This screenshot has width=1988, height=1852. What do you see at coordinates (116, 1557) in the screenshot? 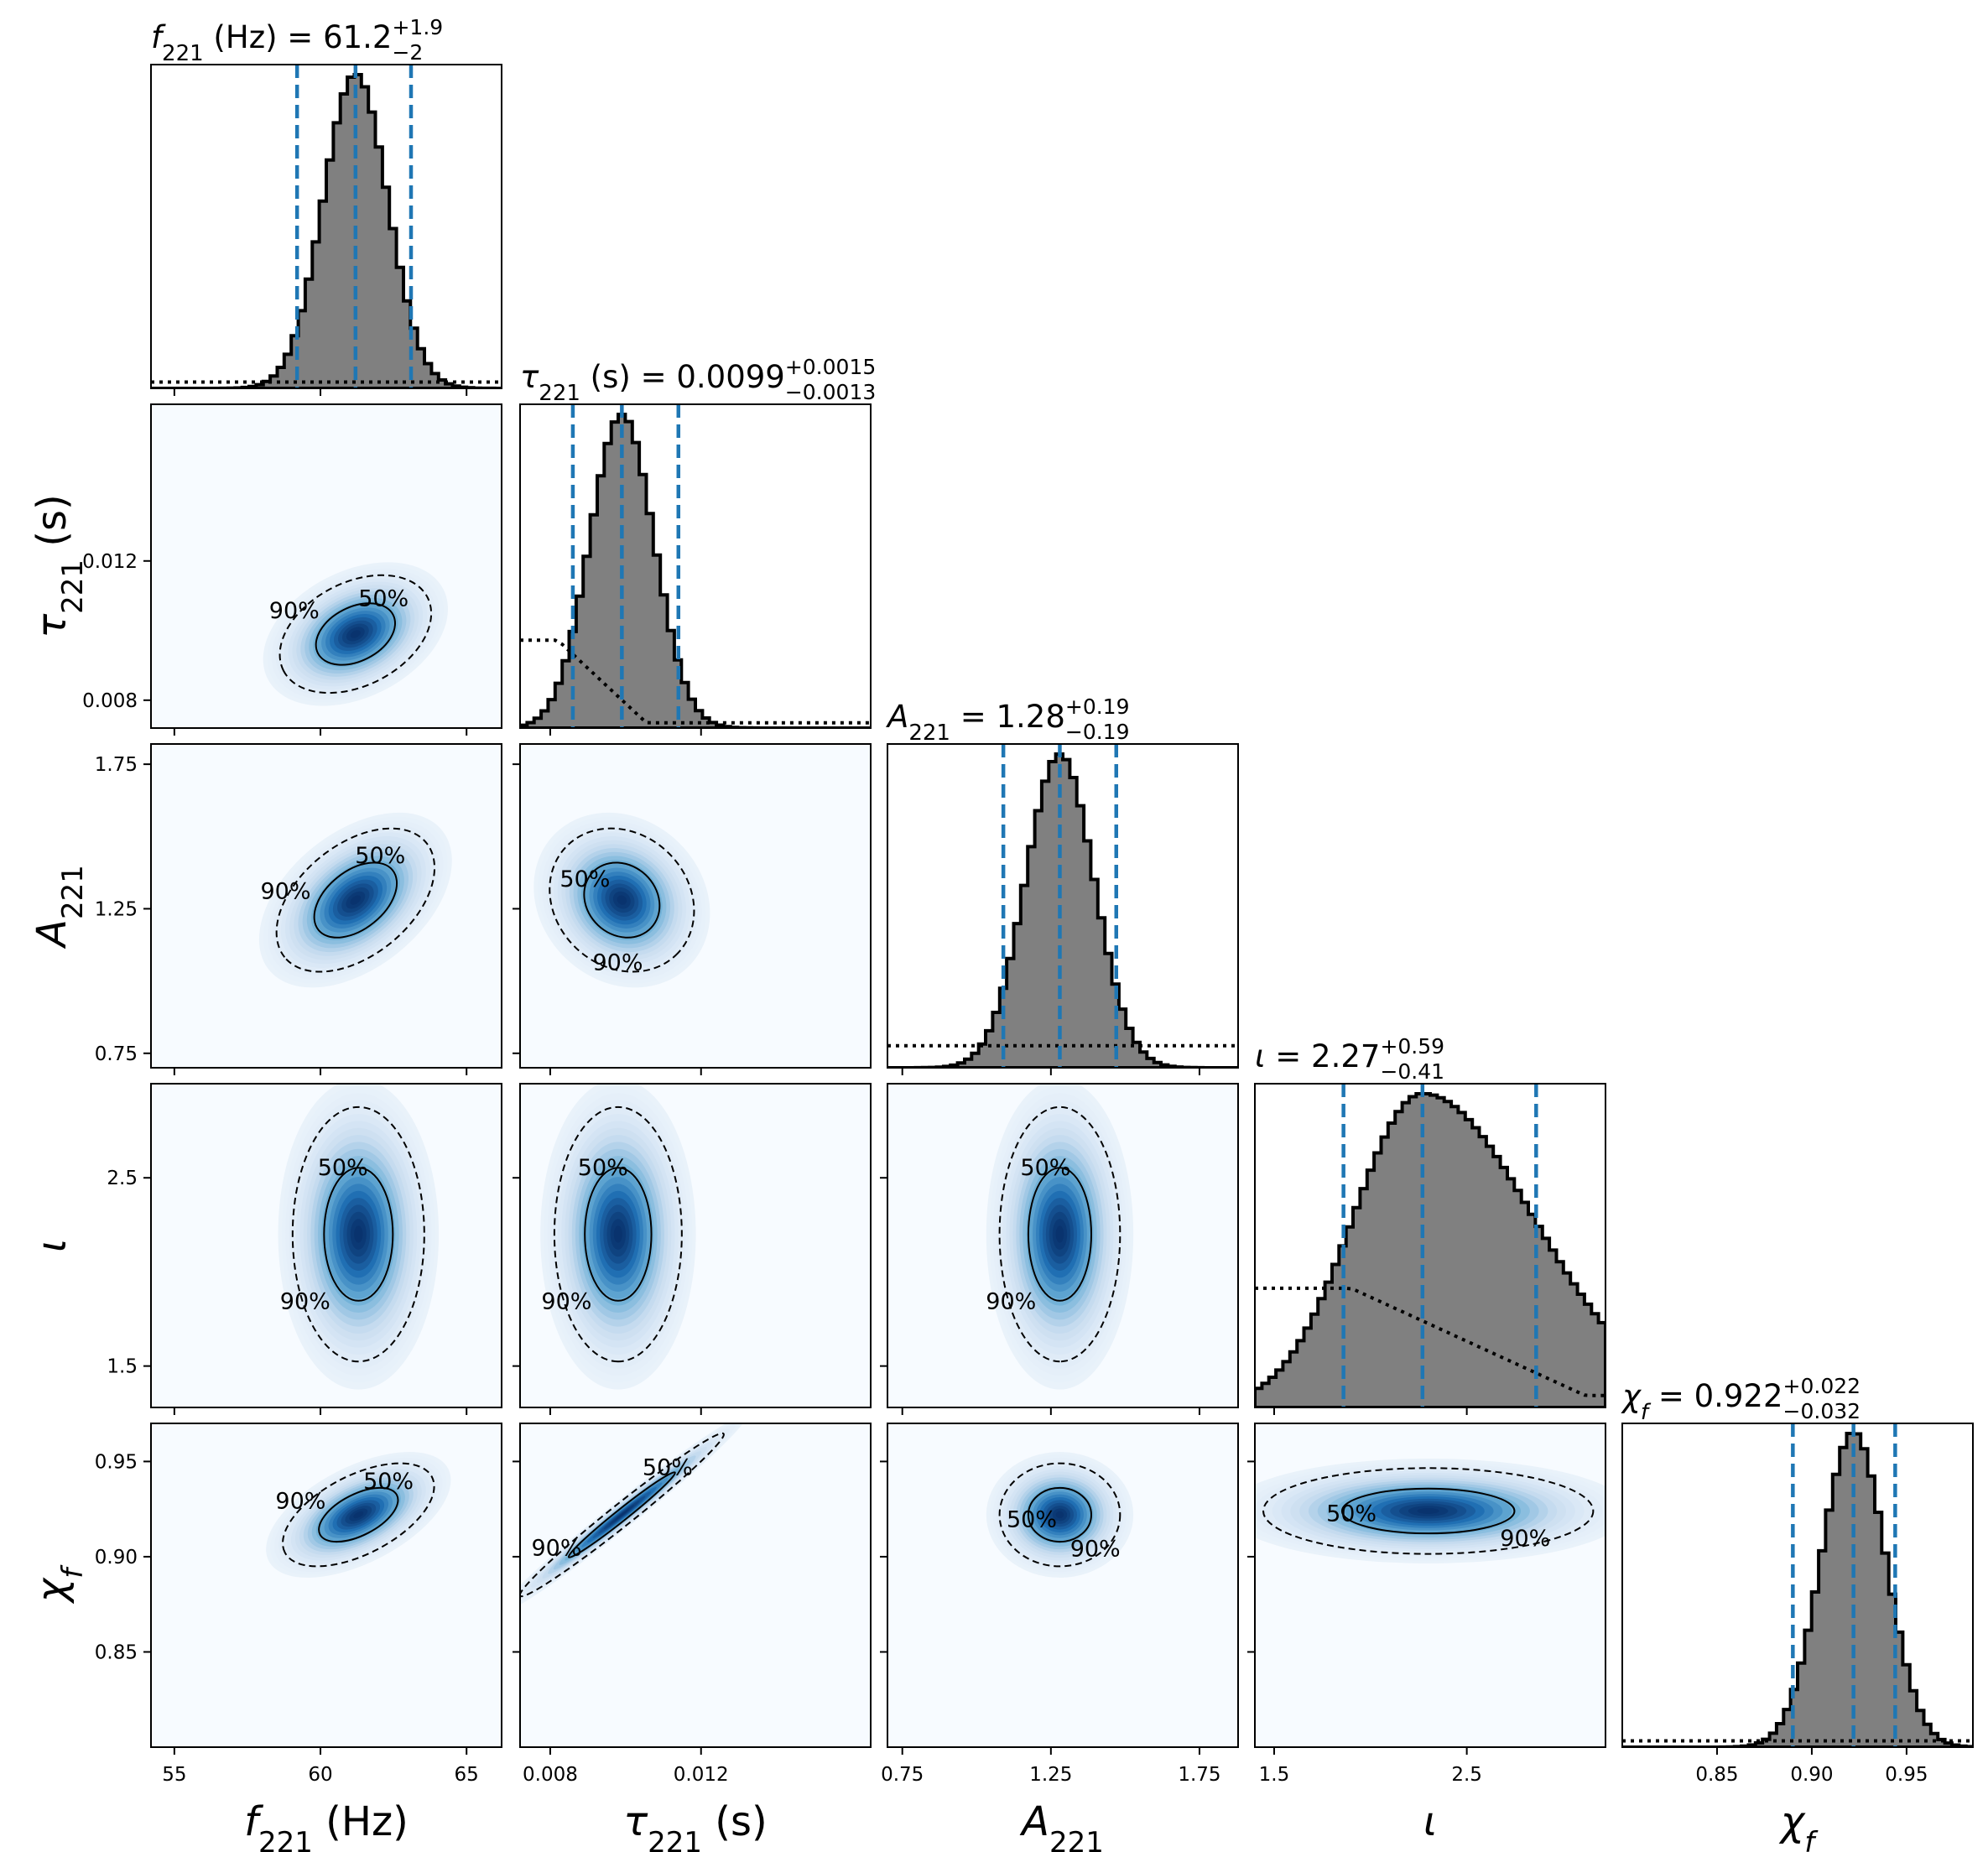
I see `y-tick-label: 0.90` at bounding box center [116, 1557].